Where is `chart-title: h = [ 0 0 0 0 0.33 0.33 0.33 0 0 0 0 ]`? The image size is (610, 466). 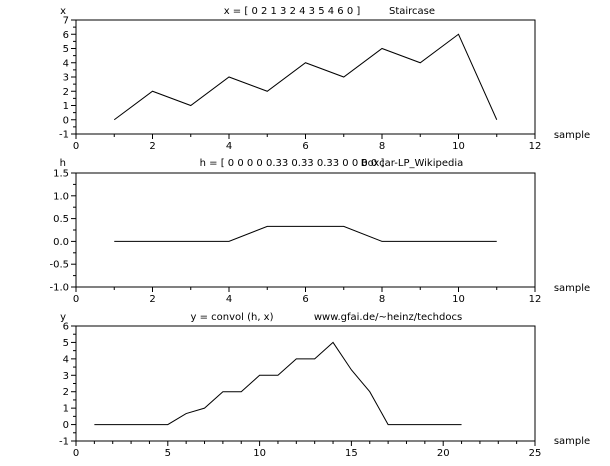
chart-title: h = [ 0 0 0 0 0.33 0.33 0.33 0 0 0 0 ] is located at coordinates (292, 163).